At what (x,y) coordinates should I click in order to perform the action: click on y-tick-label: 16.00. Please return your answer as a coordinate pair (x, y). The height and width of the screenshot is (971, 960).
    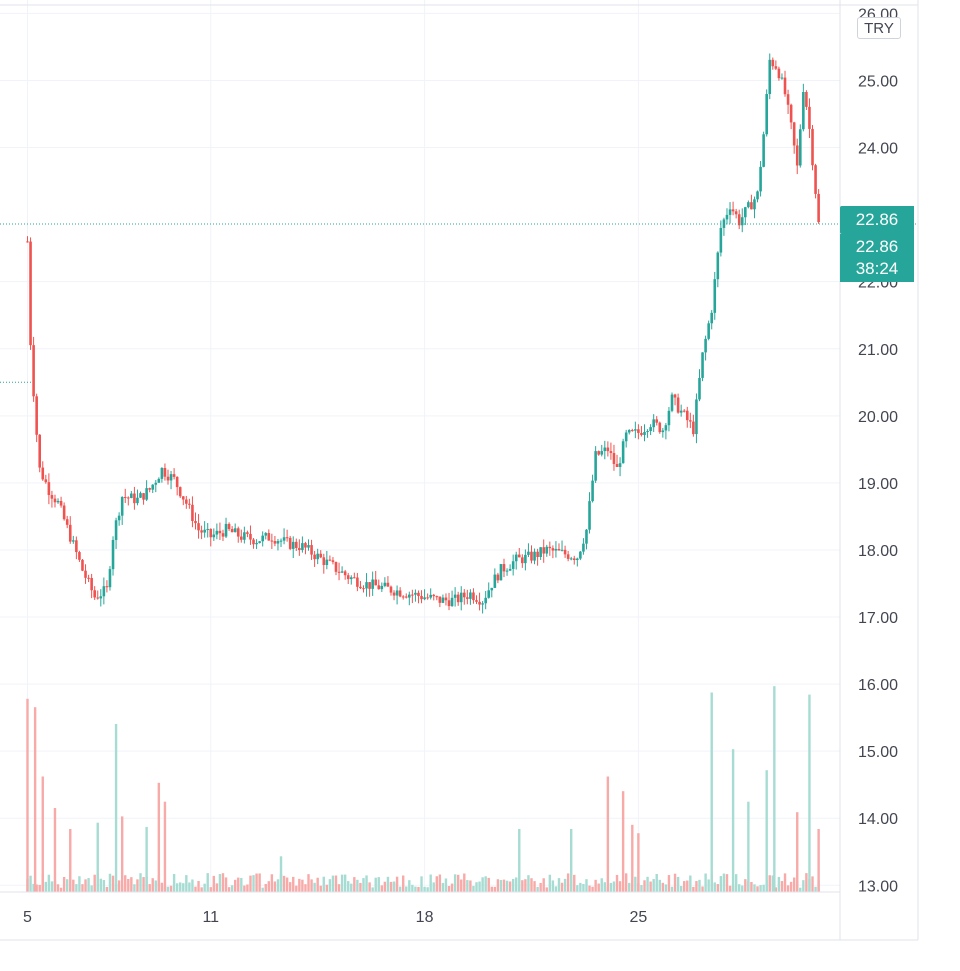
    Looking at the image, I should click on (878, 685).